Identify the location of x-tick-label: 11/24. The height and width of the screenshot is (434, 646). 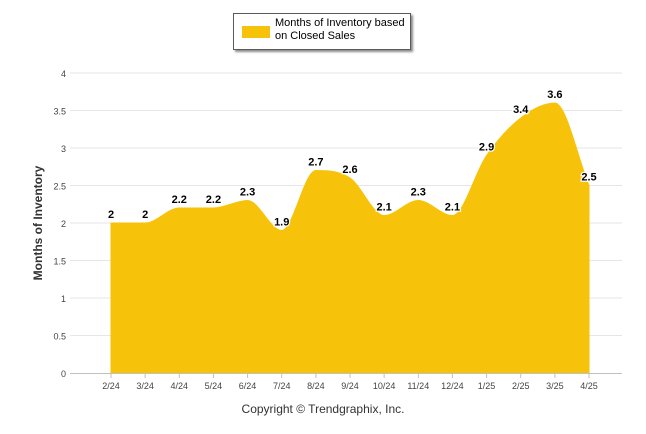
(418, 386).